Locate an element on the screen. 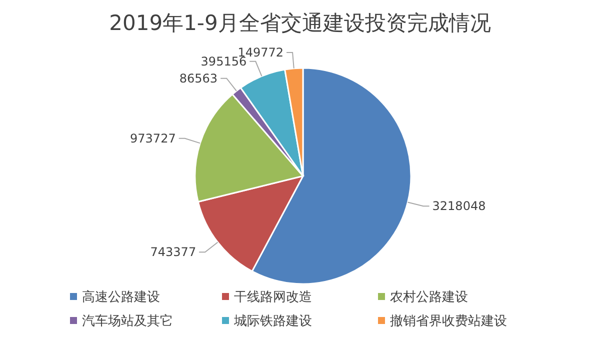 The width and height of the screenshot is (600, 345). data-label: 86563 is located at coordinates (198, 78).